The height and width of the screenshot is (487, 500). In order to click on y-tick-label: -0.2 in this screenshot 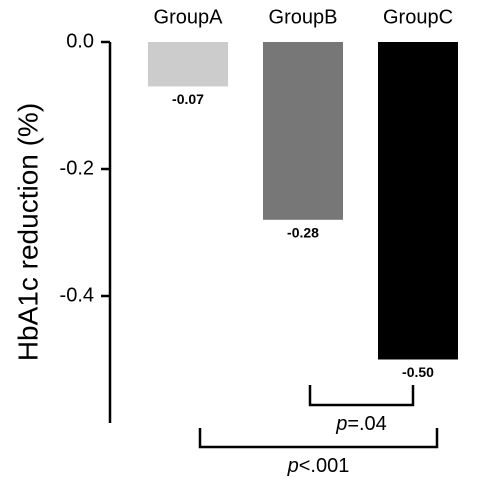, I will do `click(77, 168)`.